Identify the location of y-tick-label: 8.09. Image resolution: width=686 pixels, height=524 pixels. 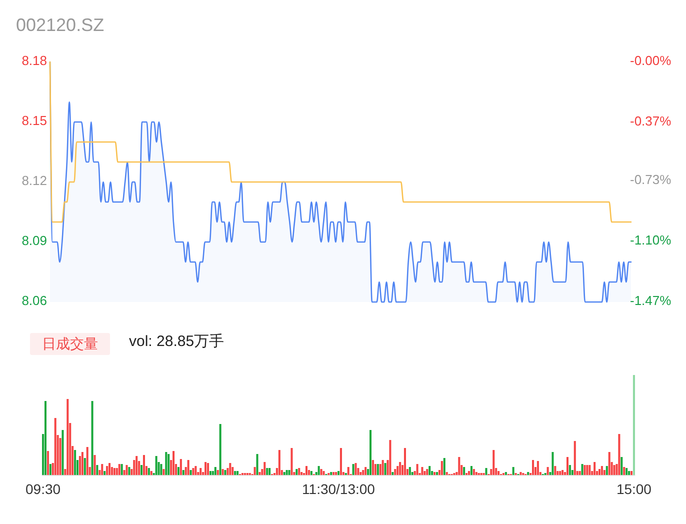
(34, 240).